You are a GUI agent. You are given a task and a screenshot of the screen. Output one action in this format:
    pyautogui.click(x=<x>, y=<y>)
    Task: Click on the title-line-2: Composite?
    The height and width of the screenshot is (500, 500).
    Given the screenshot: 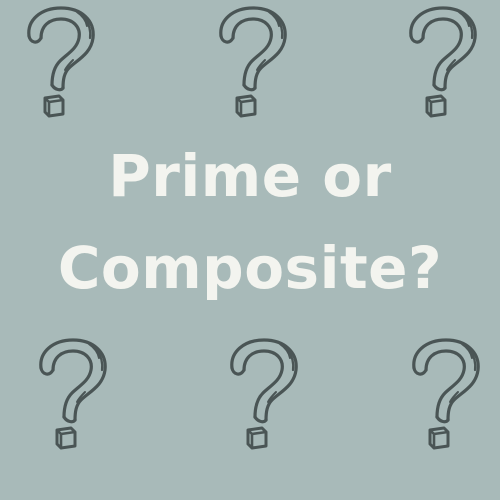 What is the action you would take?
    pyautogui.click(x=250, y=268)
    